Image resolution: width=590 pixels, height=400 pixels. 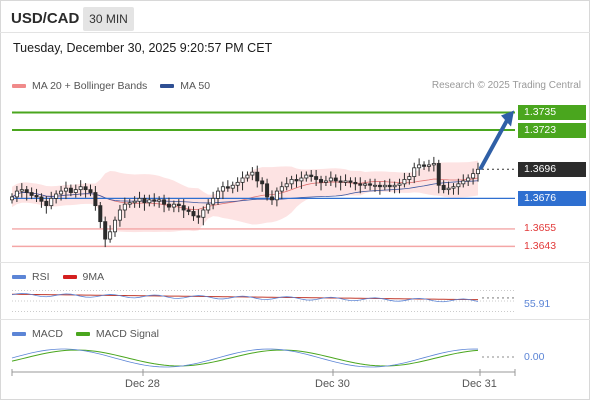 What do you see at coordinates (19, 86) in the screenshot?
I see `ma20-swatch` at bounding box center [19, 86].